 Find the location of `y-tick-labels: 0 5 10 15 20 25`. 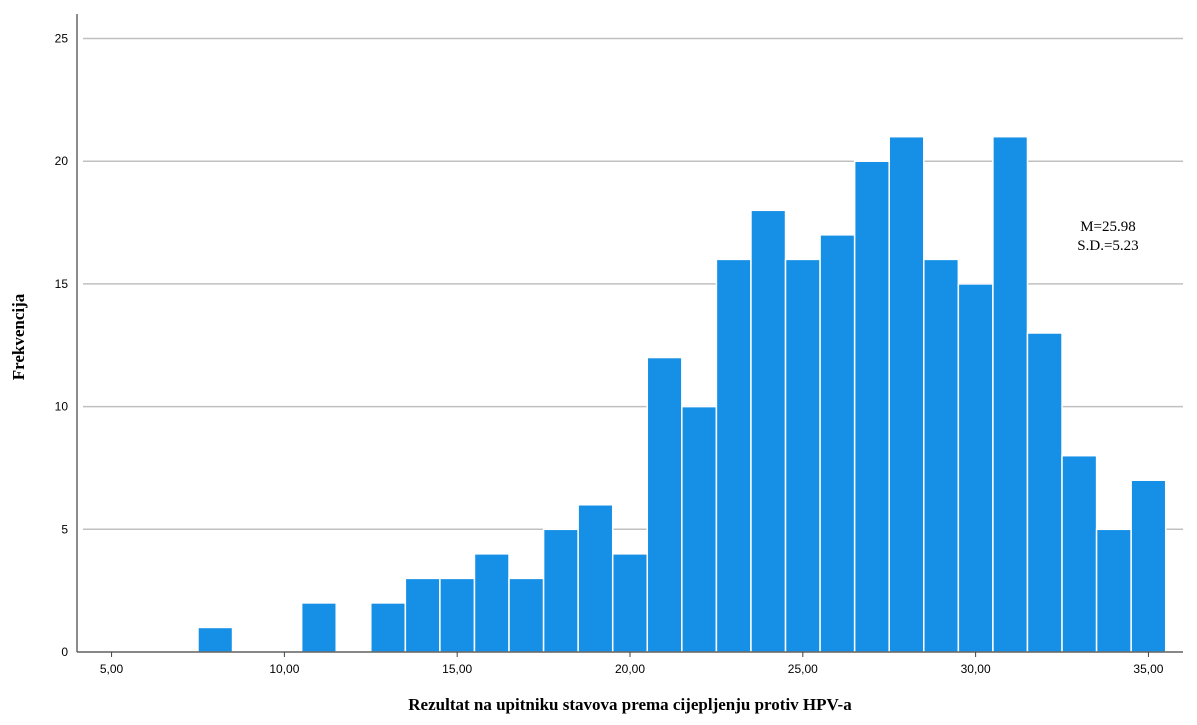

y-tick-labels: 0 5 10 15 20 25 is located at coordinates (62, 345).